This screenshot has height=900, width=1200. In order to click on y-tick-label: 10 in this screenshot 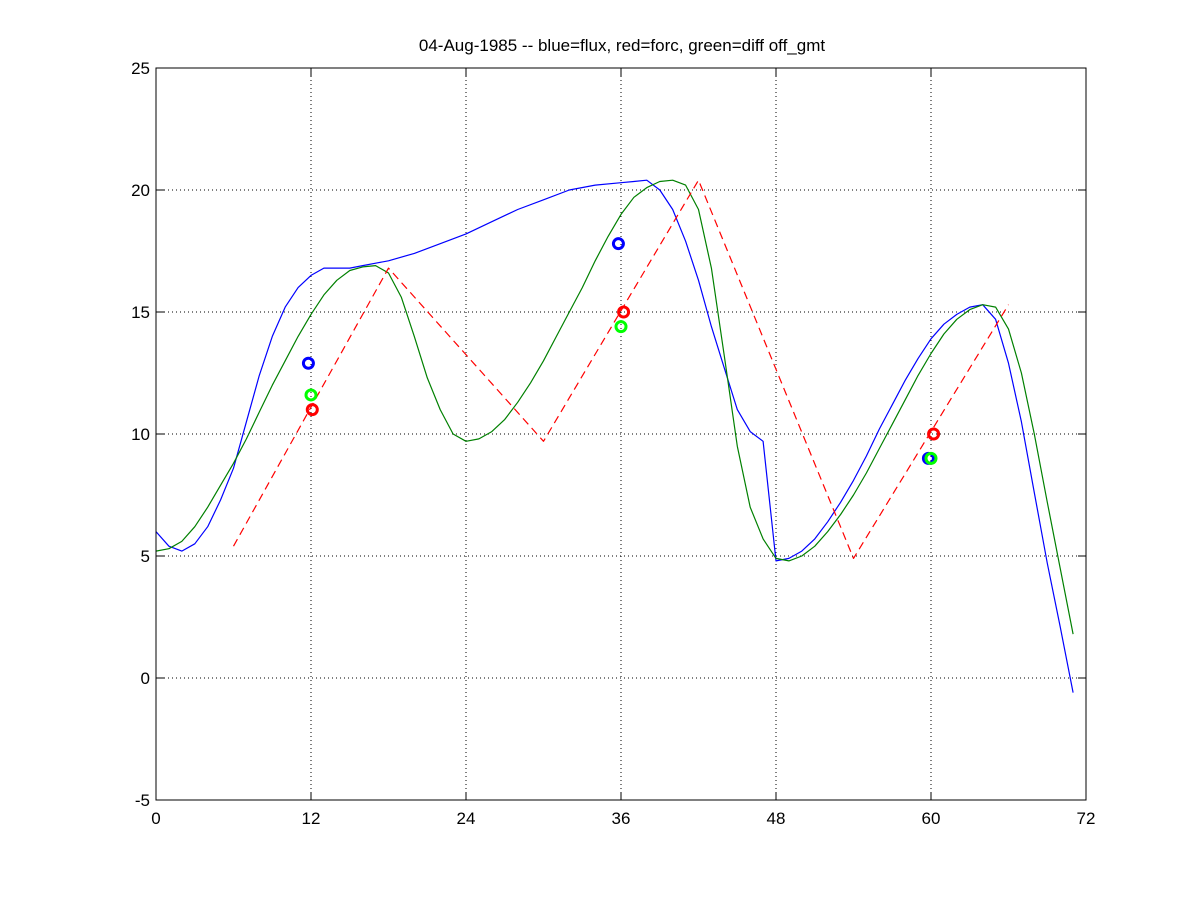, I will do `click(140, 434)`.